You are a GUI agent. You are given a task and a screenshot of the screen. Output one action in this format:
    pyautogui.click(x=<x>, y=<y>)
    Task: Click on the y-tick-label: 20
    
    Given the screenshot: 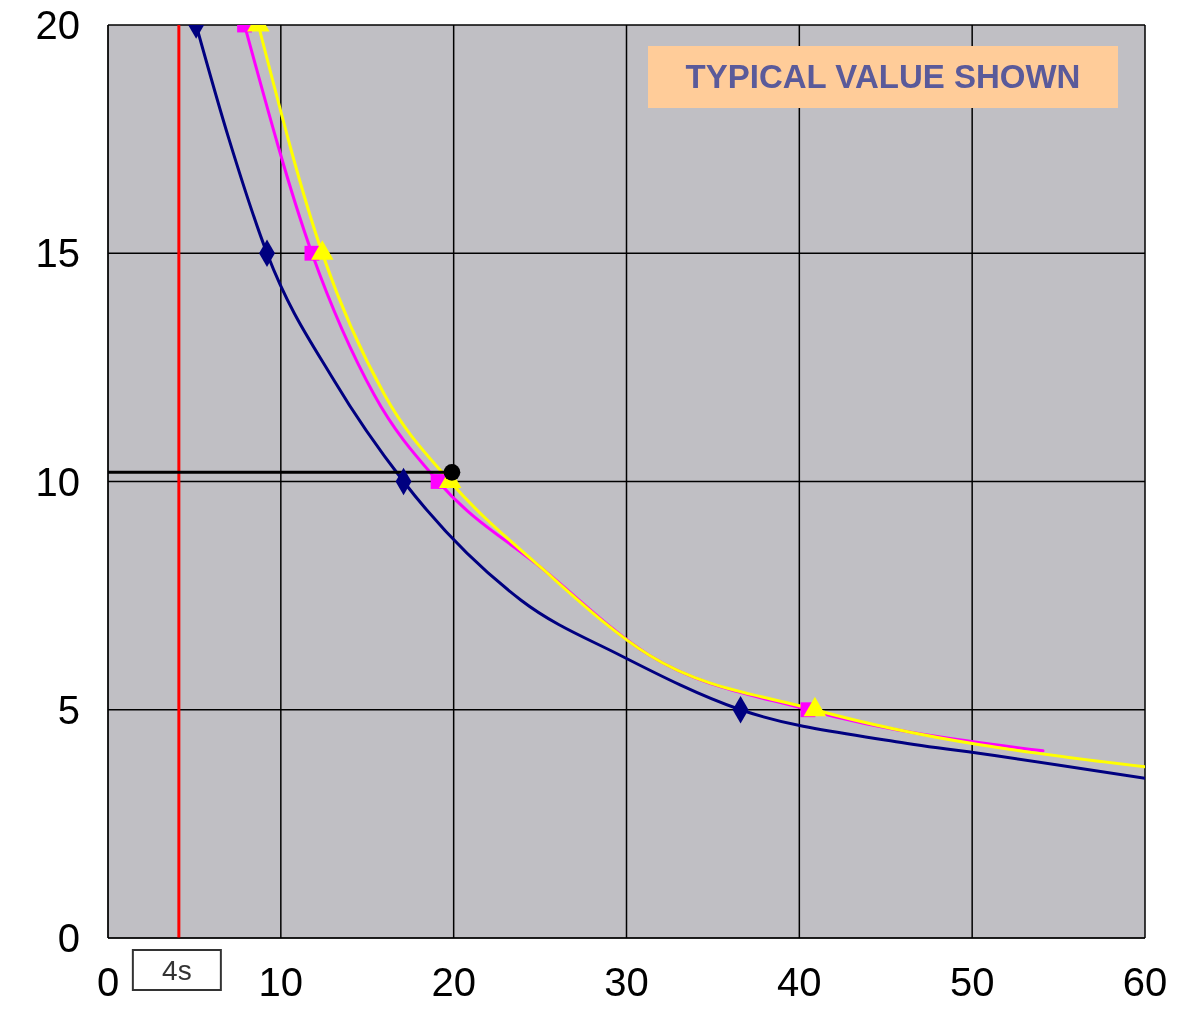 What is the action you would take?
    pyautogui.click(x=57, y=25)
    